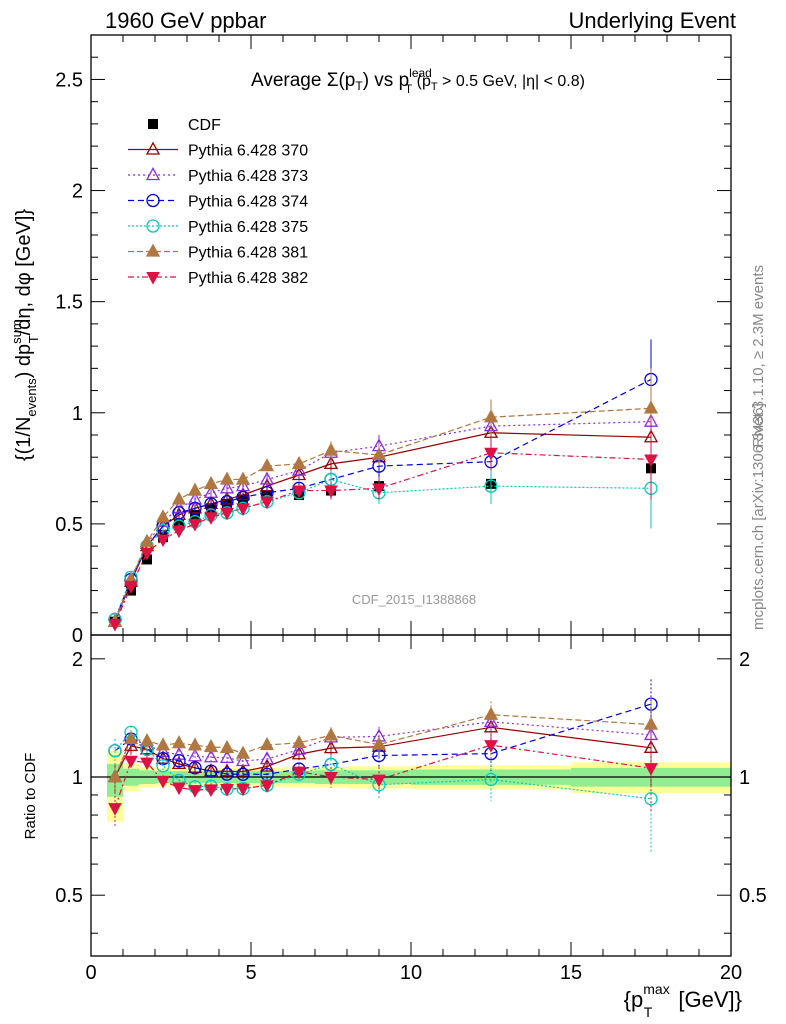  What do you see at coordinates (77, 192) in the screenshot?
I see `y-tick-label: 2` at bounding box center [77, 192].